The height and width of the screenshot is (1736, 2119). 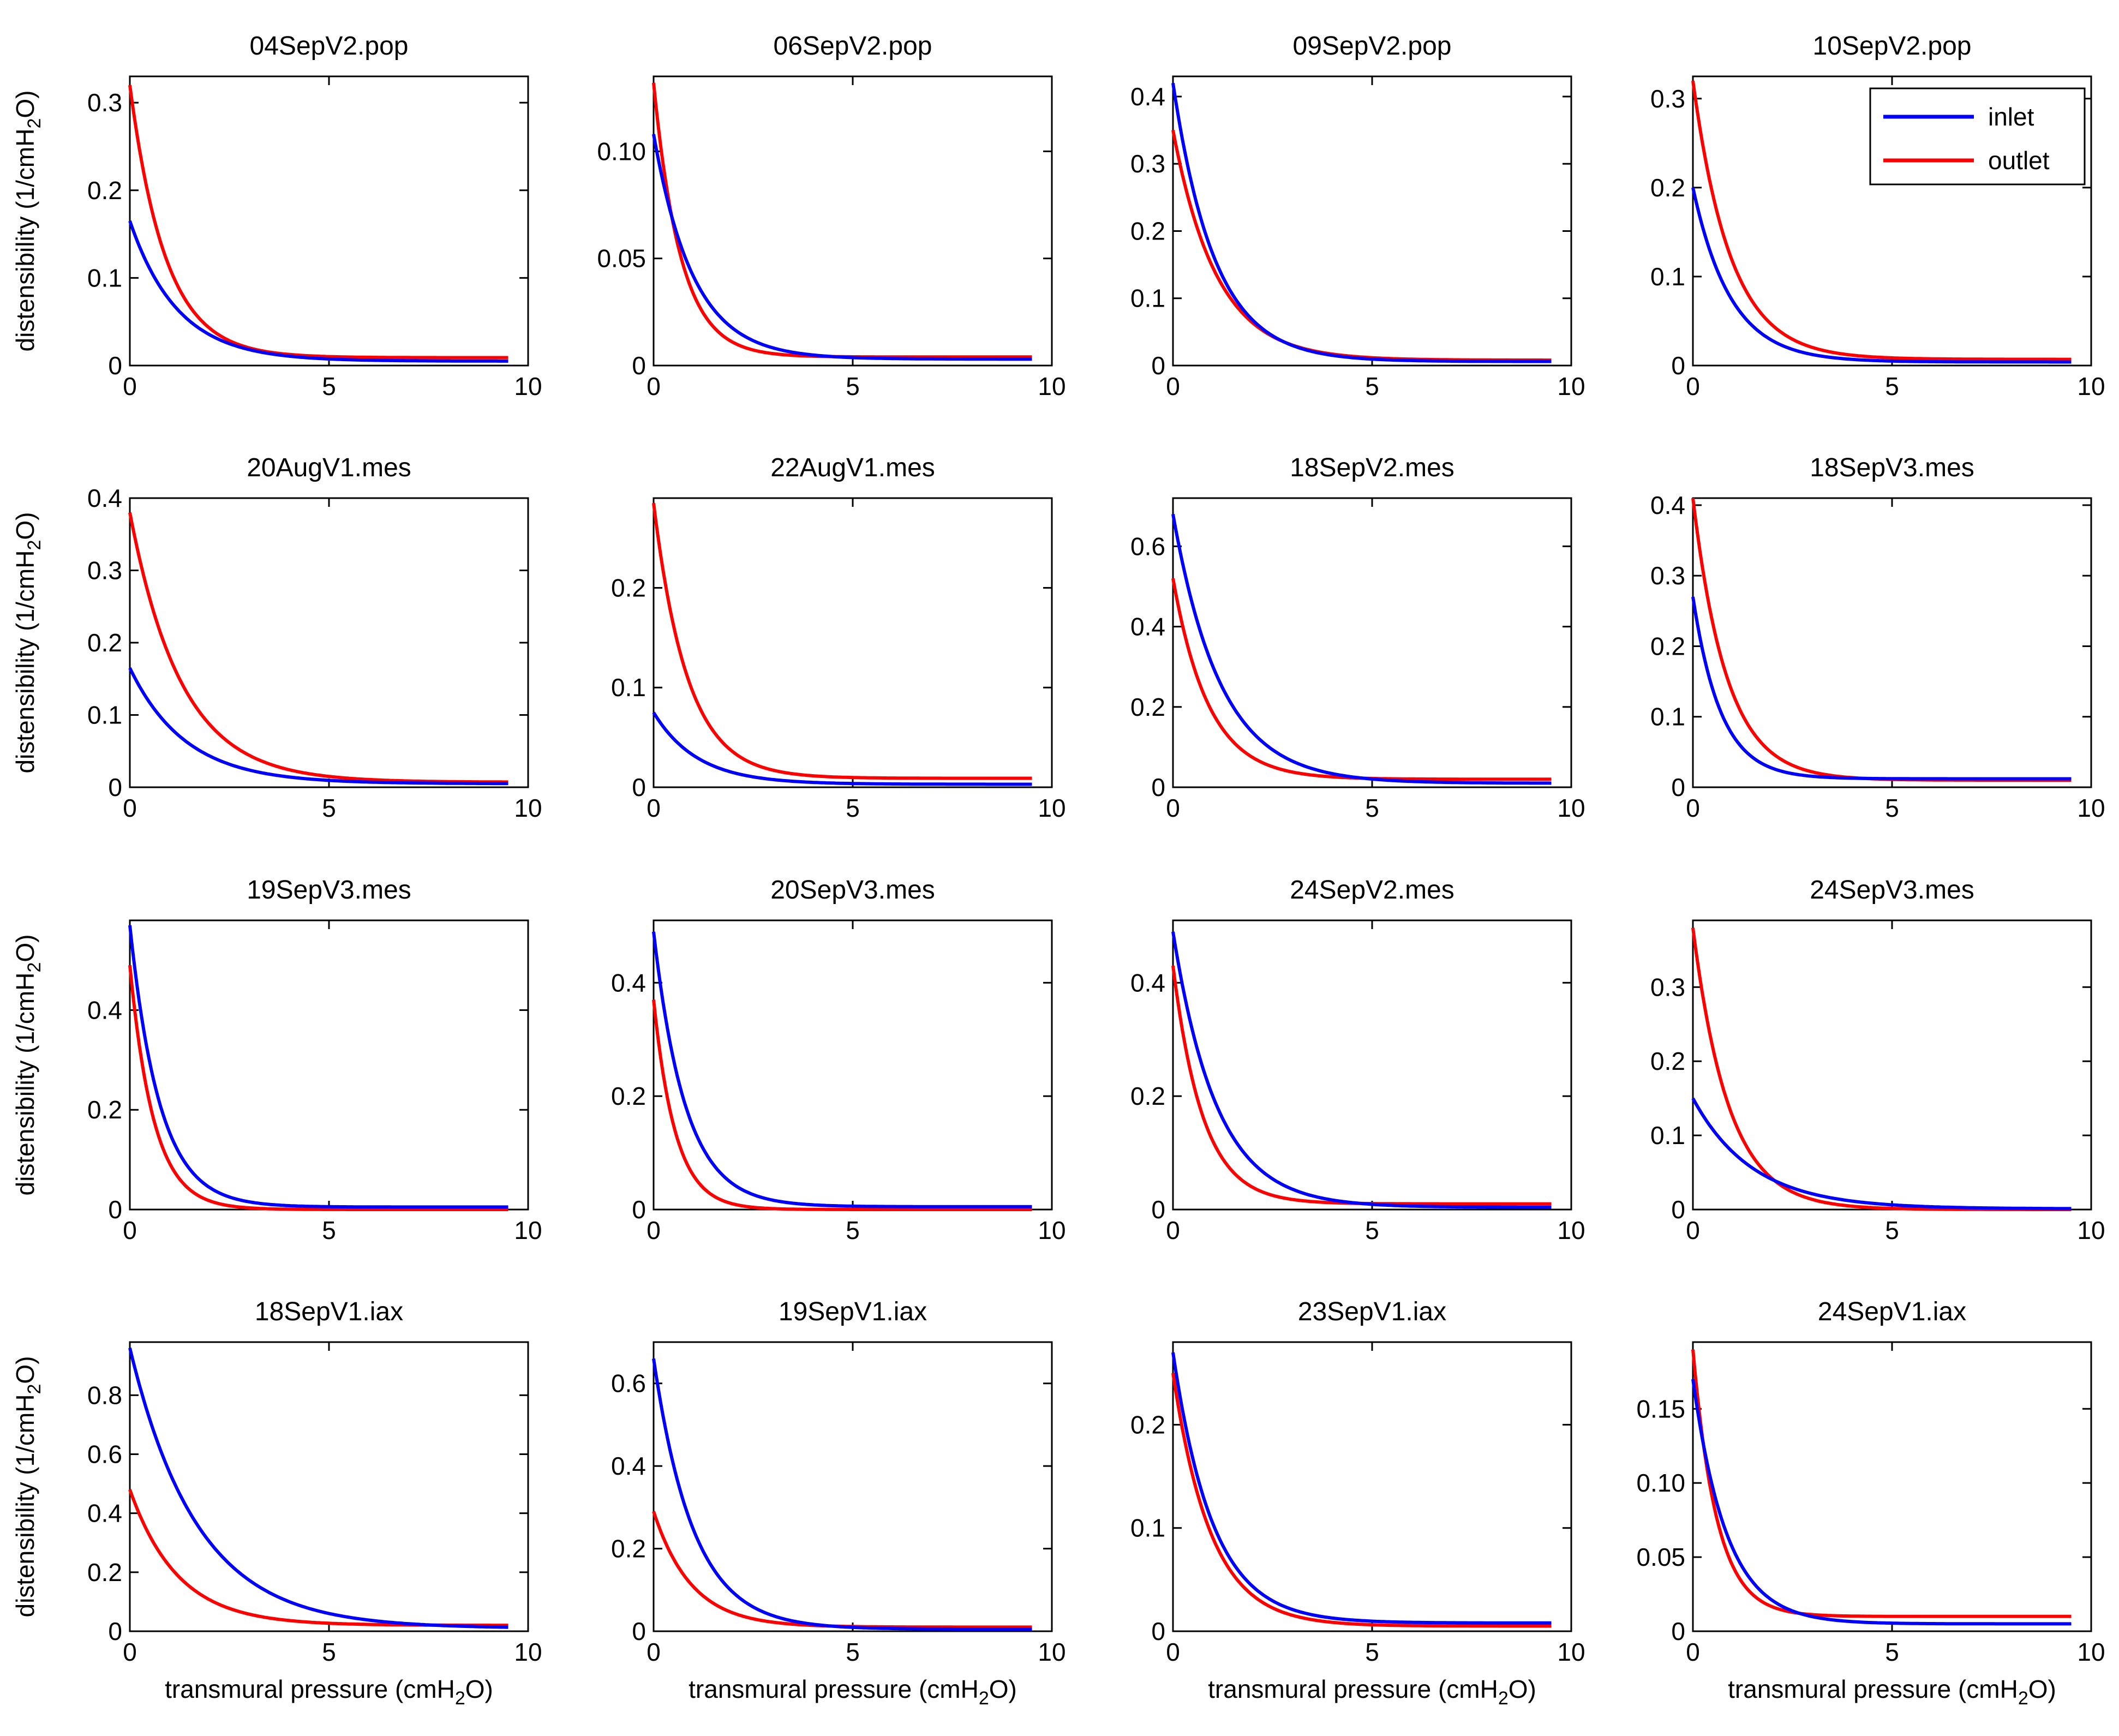 What do you see at coordinates (1523, 1689) in the screenshot?
I see `x-axis-label-end: O)` at bounding box center [1523, 1689].